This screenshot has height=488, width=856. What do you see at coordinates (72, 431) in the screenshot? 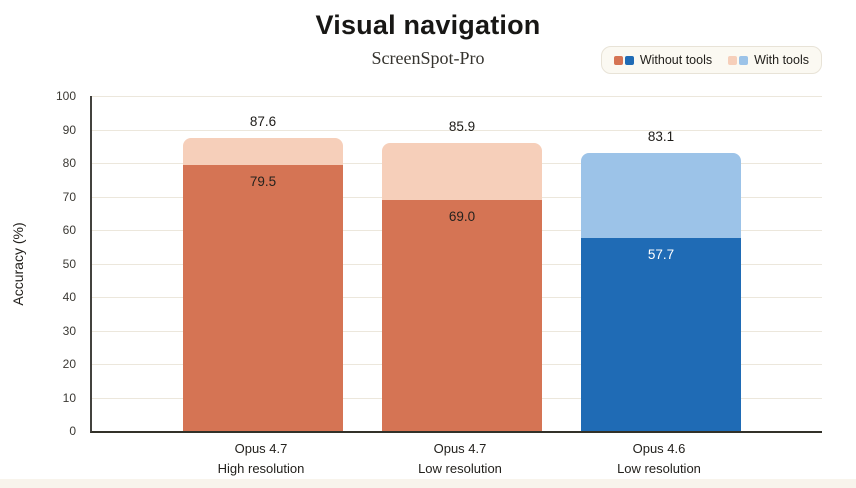
I see `y-tick-label: 0` at bounding box center [72, 431].